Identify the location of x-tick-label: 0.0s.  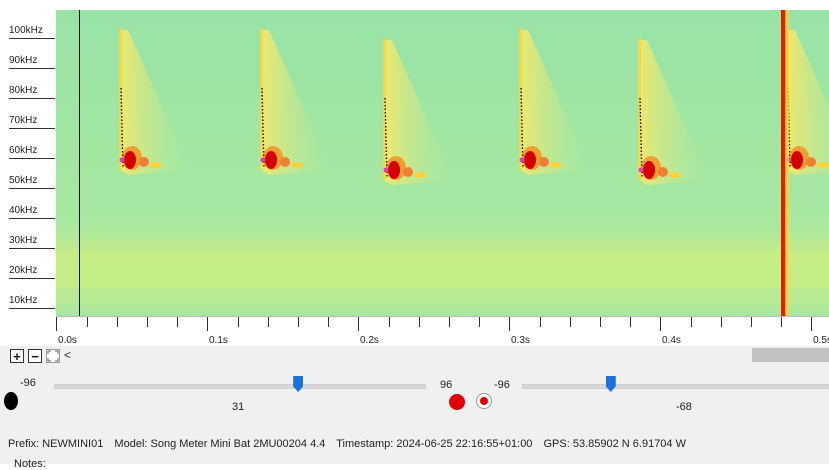
(67, 340).